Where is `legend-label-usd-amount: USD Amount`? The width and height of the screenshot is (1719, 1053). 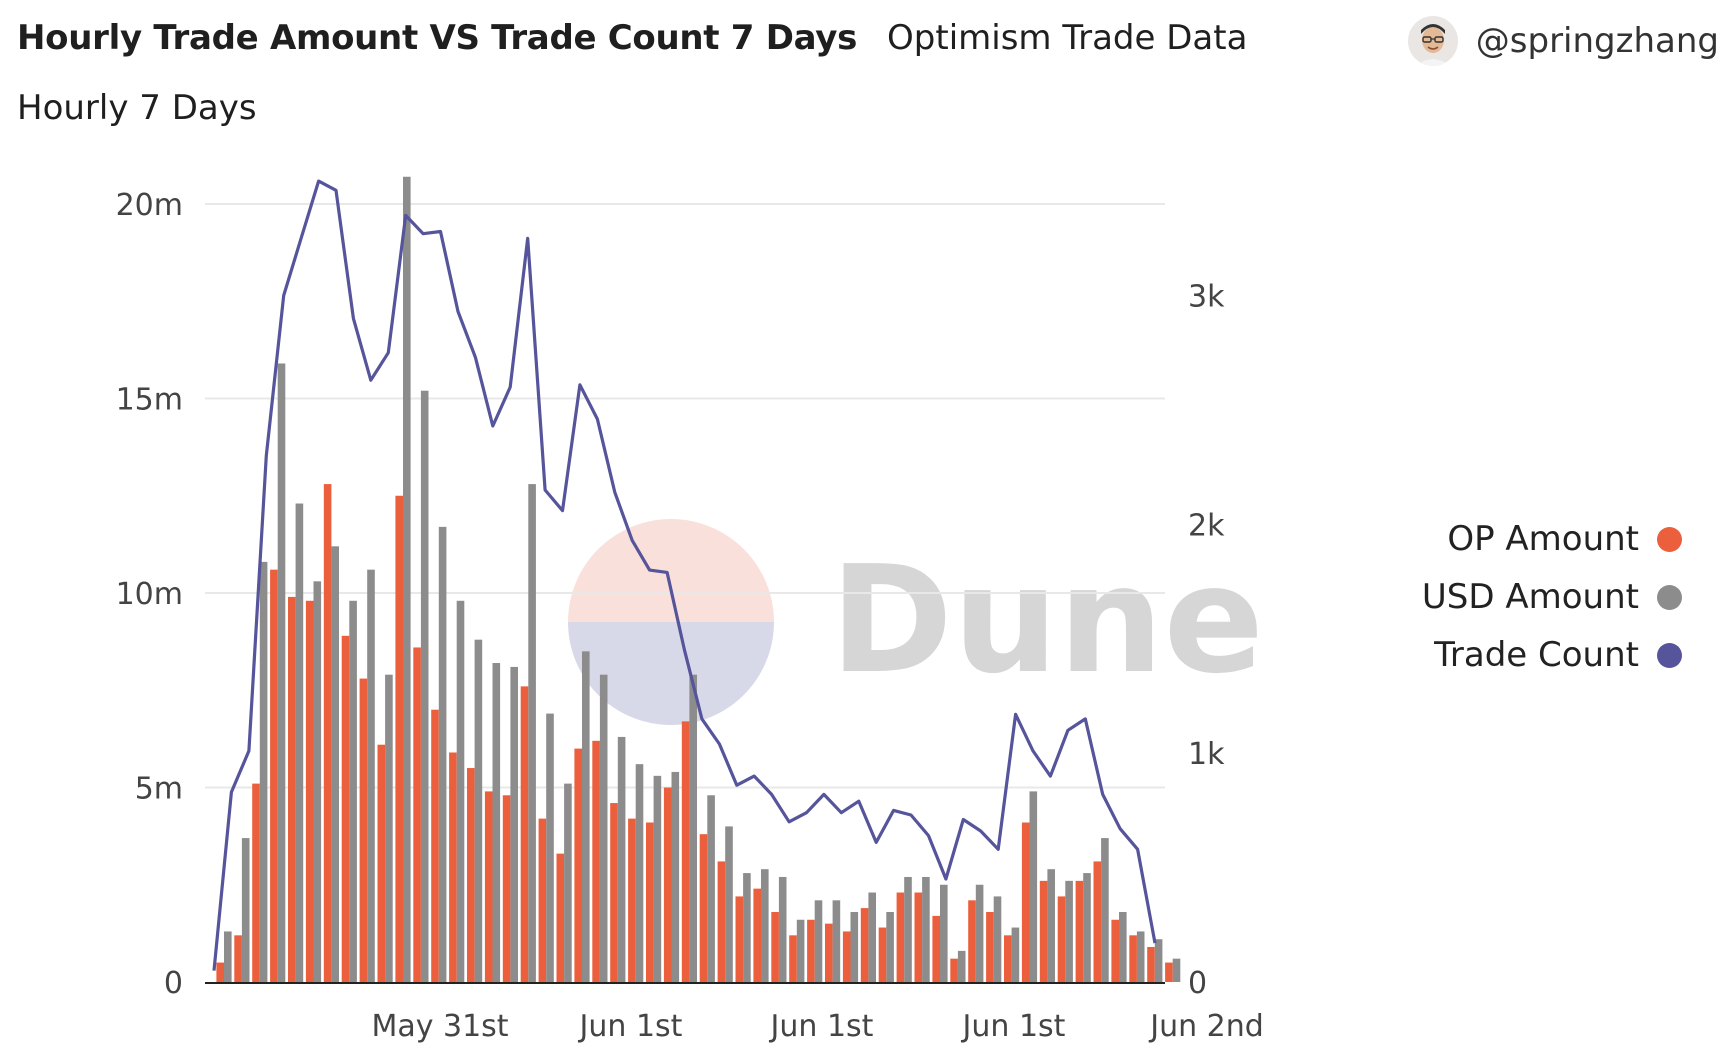
legend-label-usd-amount: USD Amount is located at coordinates (1530, 597).